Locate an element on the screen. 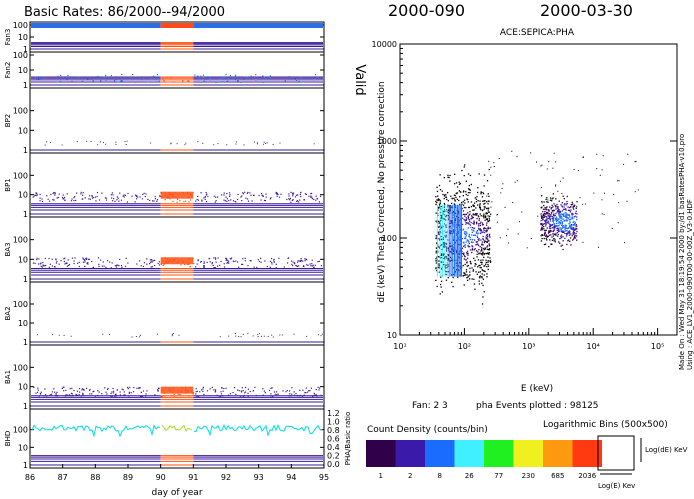 This screenshot has width=694, height=499. density-label: 77 is located at coordinates (498, 476).